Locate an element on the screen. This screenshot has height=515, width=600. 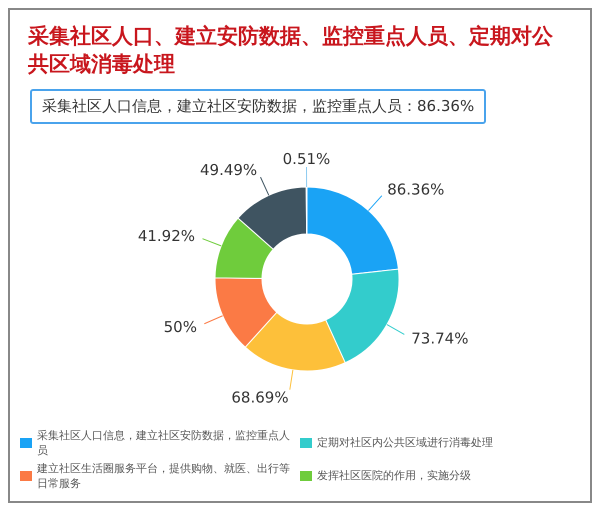
chart-title: 采集社区人口、建立安防数据、监控重点人员、定期对公共区域消毒处理 is located at coordinates (290, 50).